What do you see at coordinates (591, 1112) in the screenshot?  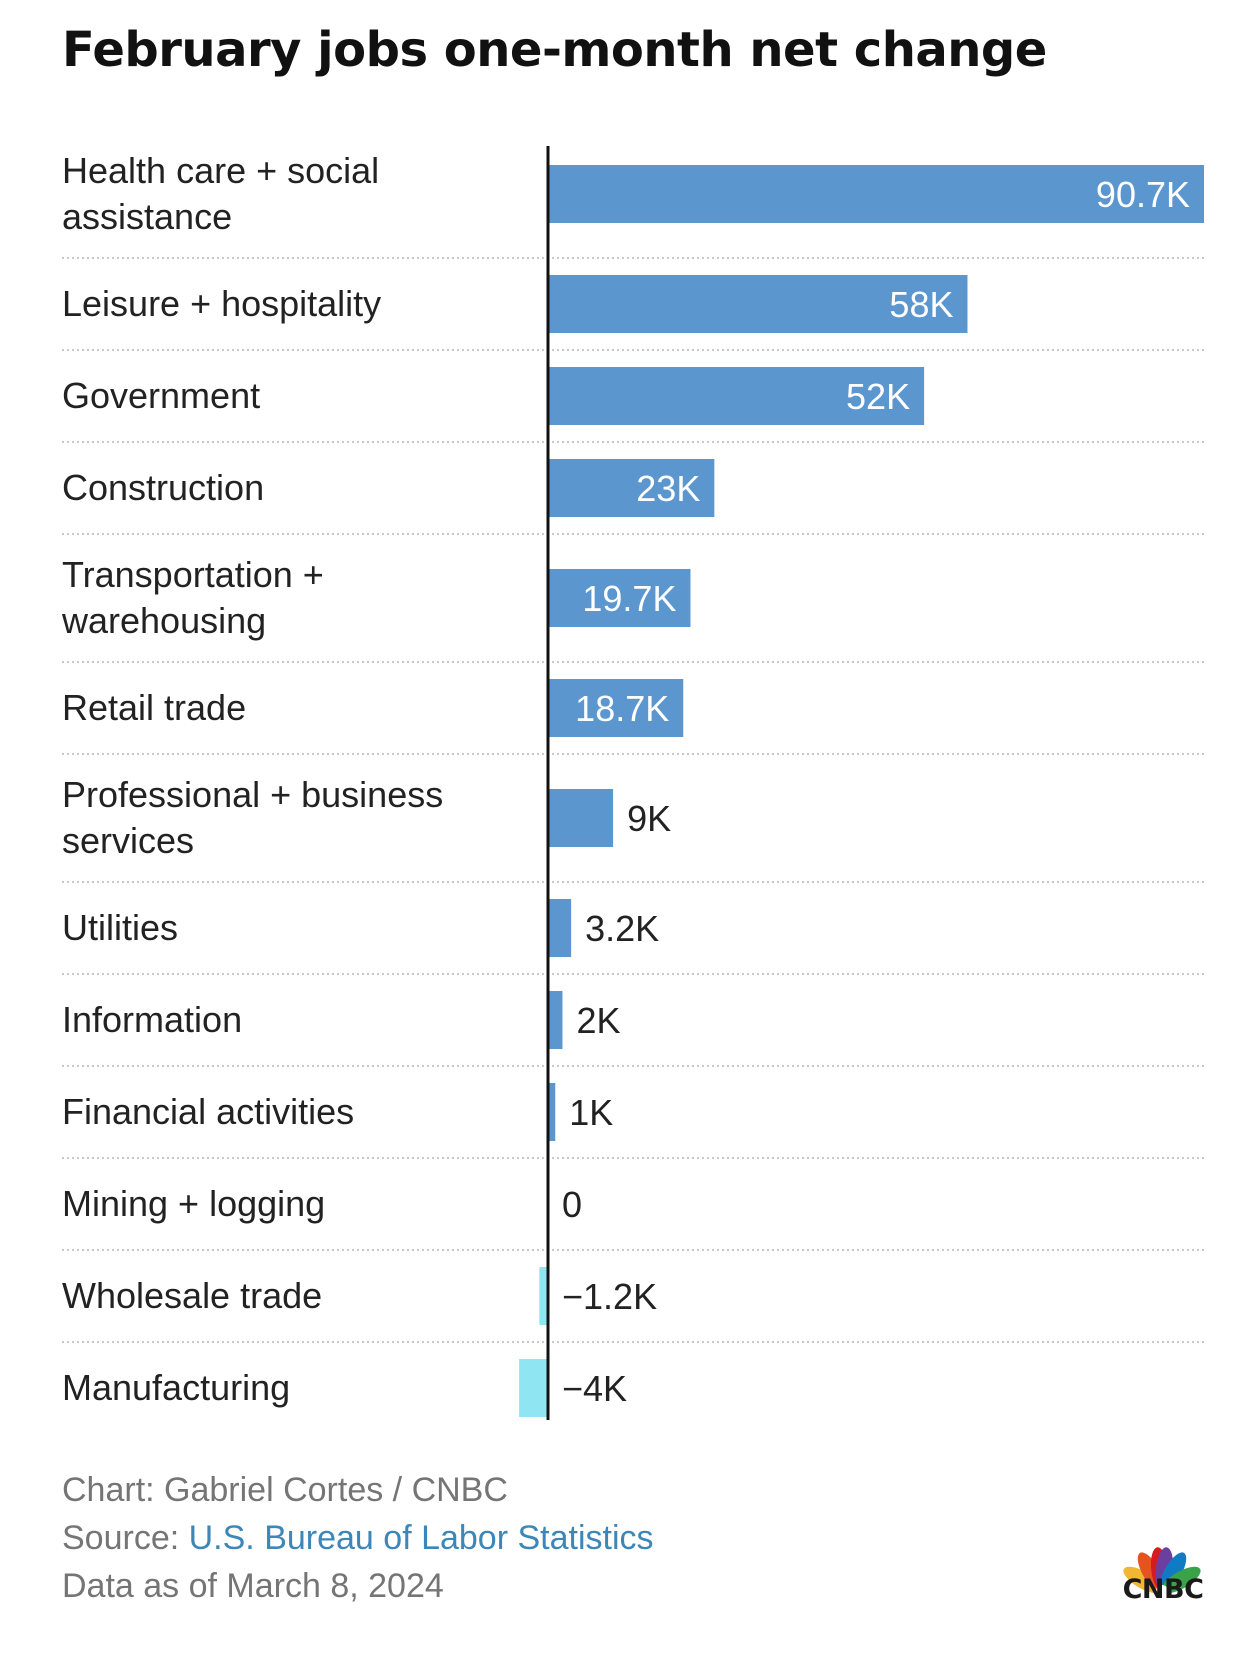 I see `data-label: 1K` at bounding box center [591, 1112].